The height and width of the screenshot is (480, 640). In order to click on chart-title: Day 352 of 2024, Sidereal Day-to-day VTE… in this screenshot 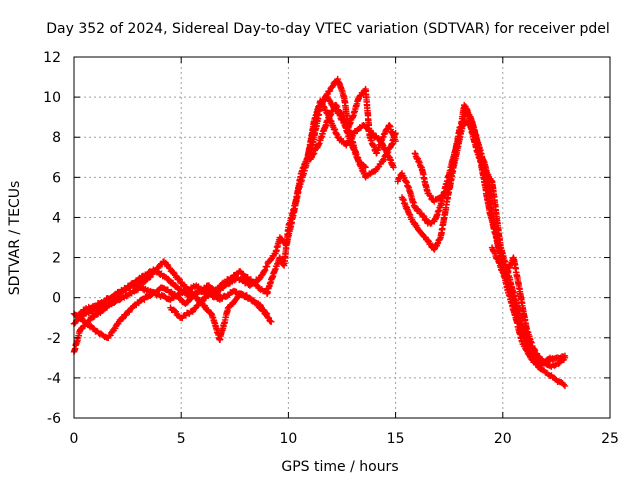, I will do `click(328, 29)`.